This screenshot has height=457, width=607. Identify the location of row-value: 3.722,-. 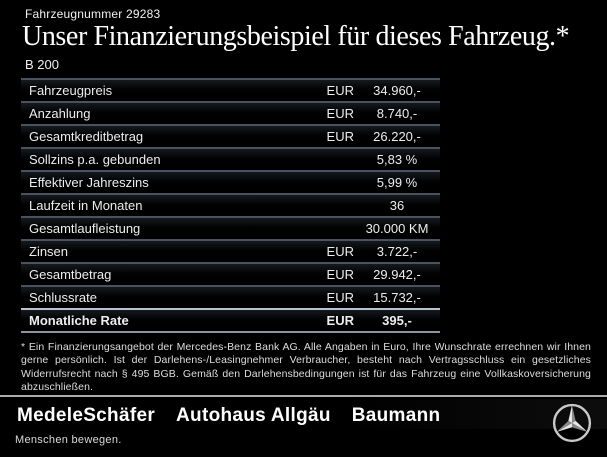
(397, 251).